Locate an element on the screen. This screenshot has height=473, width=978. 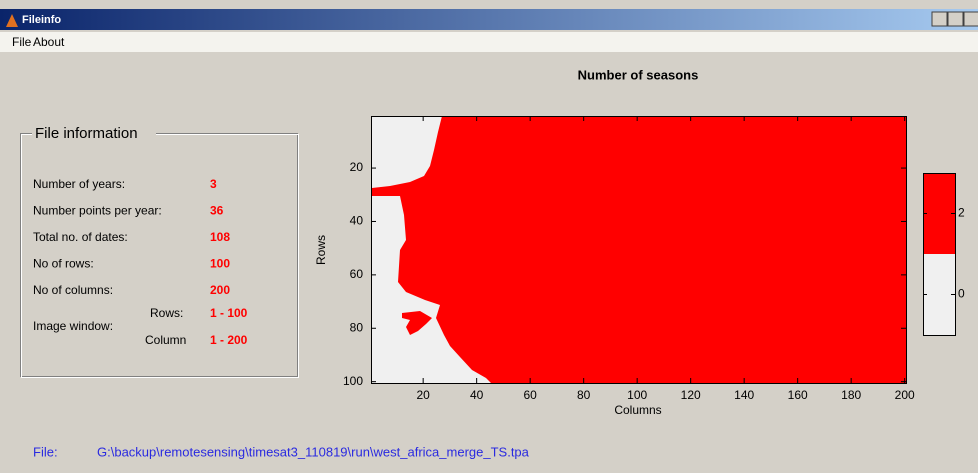
x-tick-label: 160 is located at coordinates (798, 395).